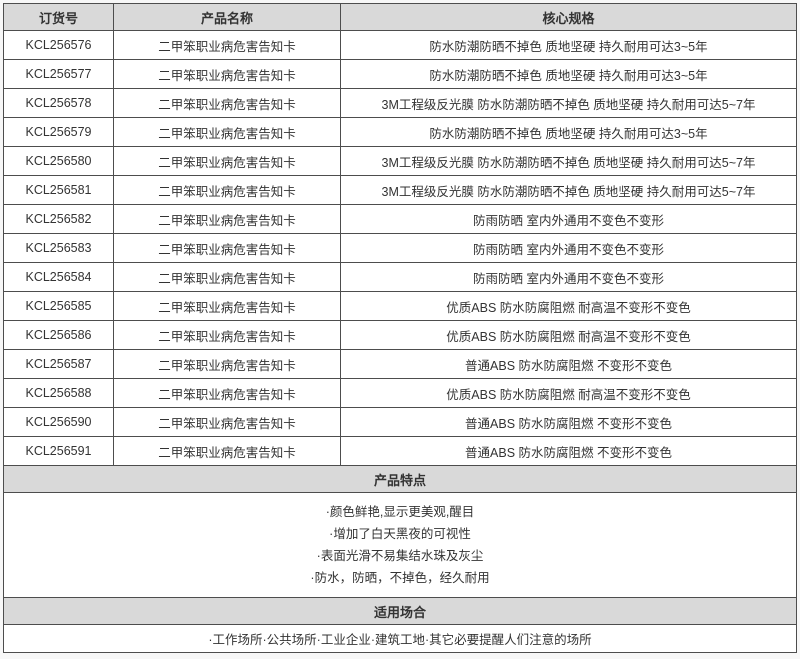 Image resolution: width=800 pixels, height=659 pixels. I want to click on column-header-product-name: 产品名称, so click(227, 17).